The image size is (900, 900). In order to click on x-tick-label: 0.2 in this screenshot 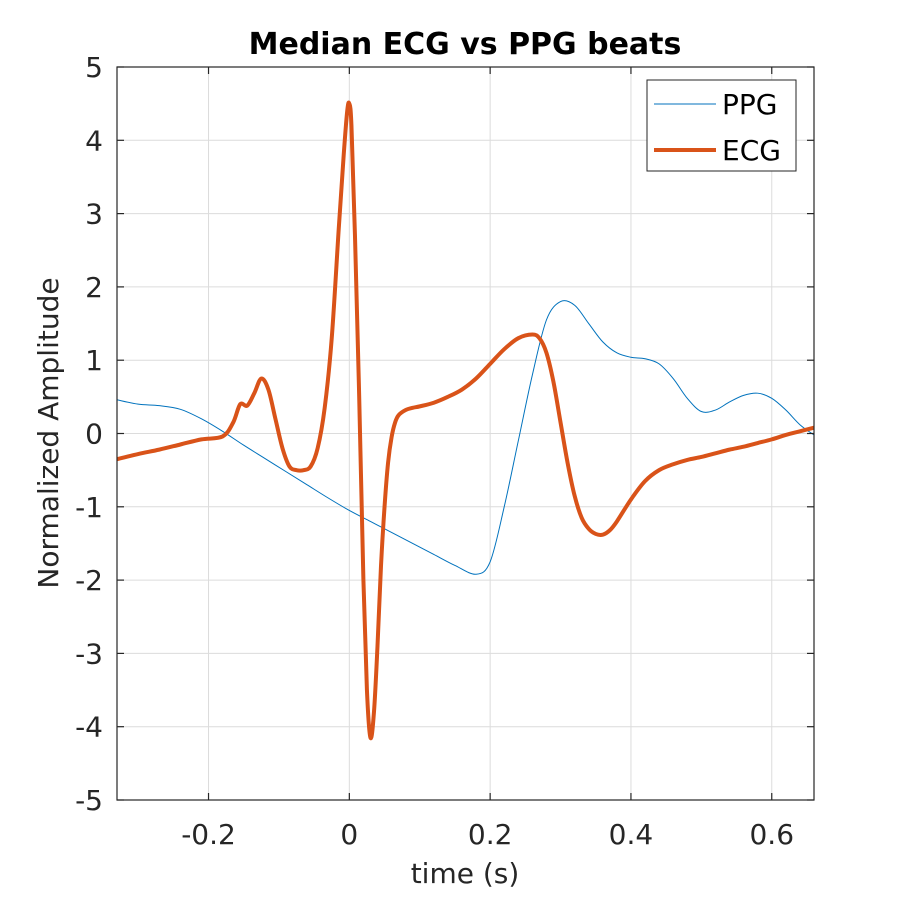, I will do `click(490, 834)`.